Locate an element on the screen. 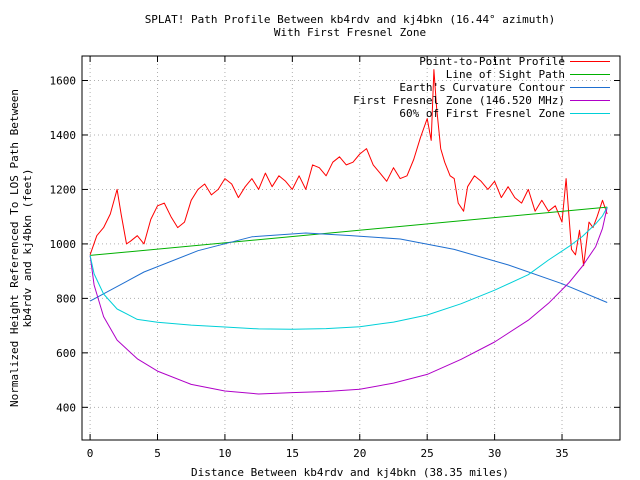  series-line-earth-s-curvature-contour is located at coordinates (348, 267).